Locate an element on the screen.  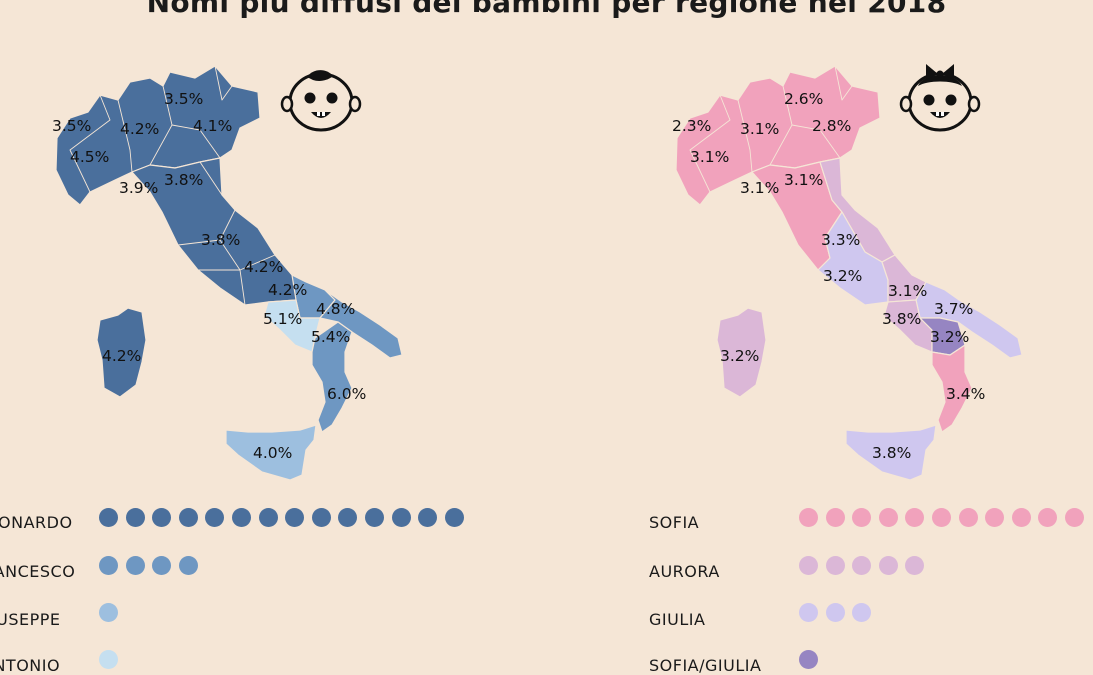
legend-dots-francesco is located at coordinates (159, 566).